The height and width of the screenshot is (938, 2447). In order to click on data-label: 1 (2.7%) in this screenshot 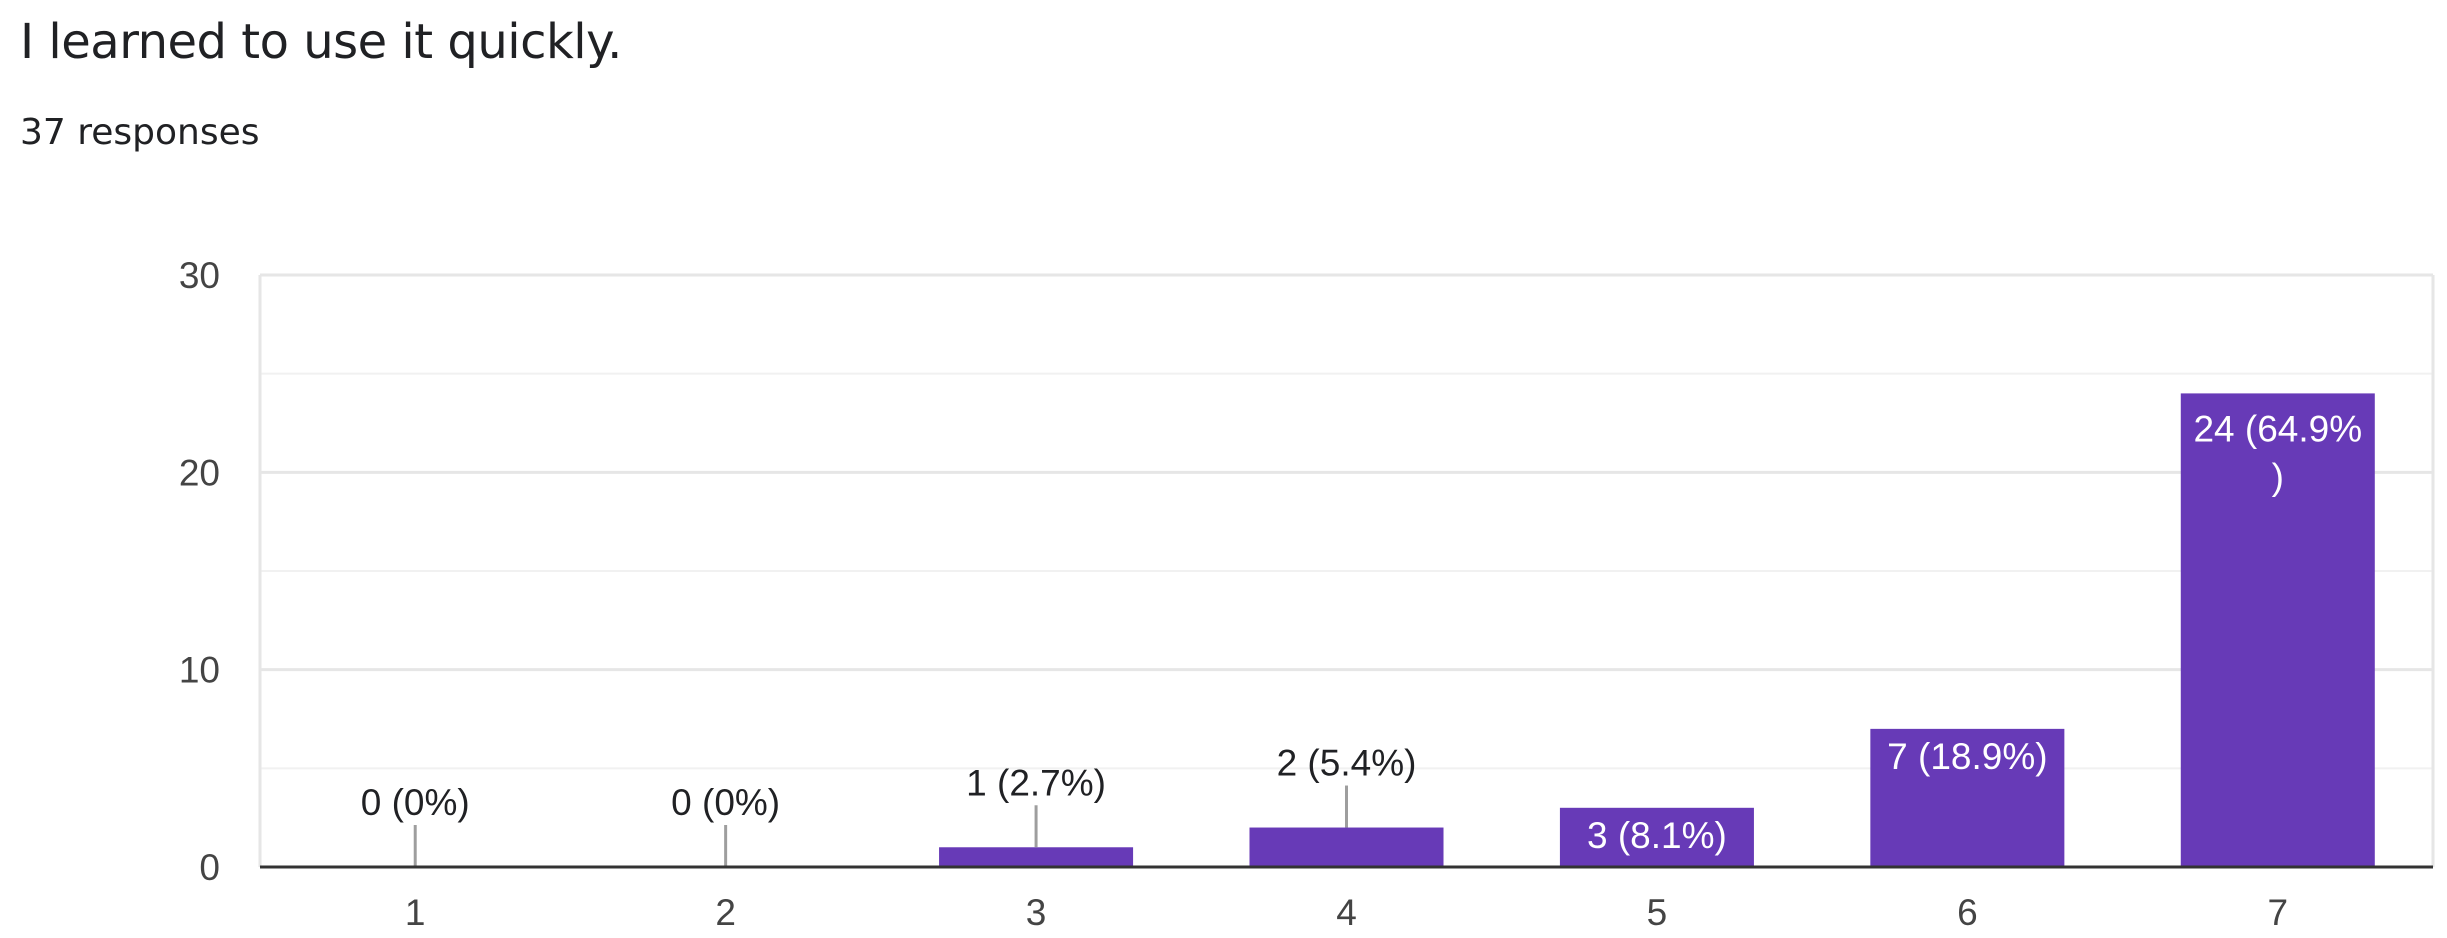, I will do `click(1036, 782)`.